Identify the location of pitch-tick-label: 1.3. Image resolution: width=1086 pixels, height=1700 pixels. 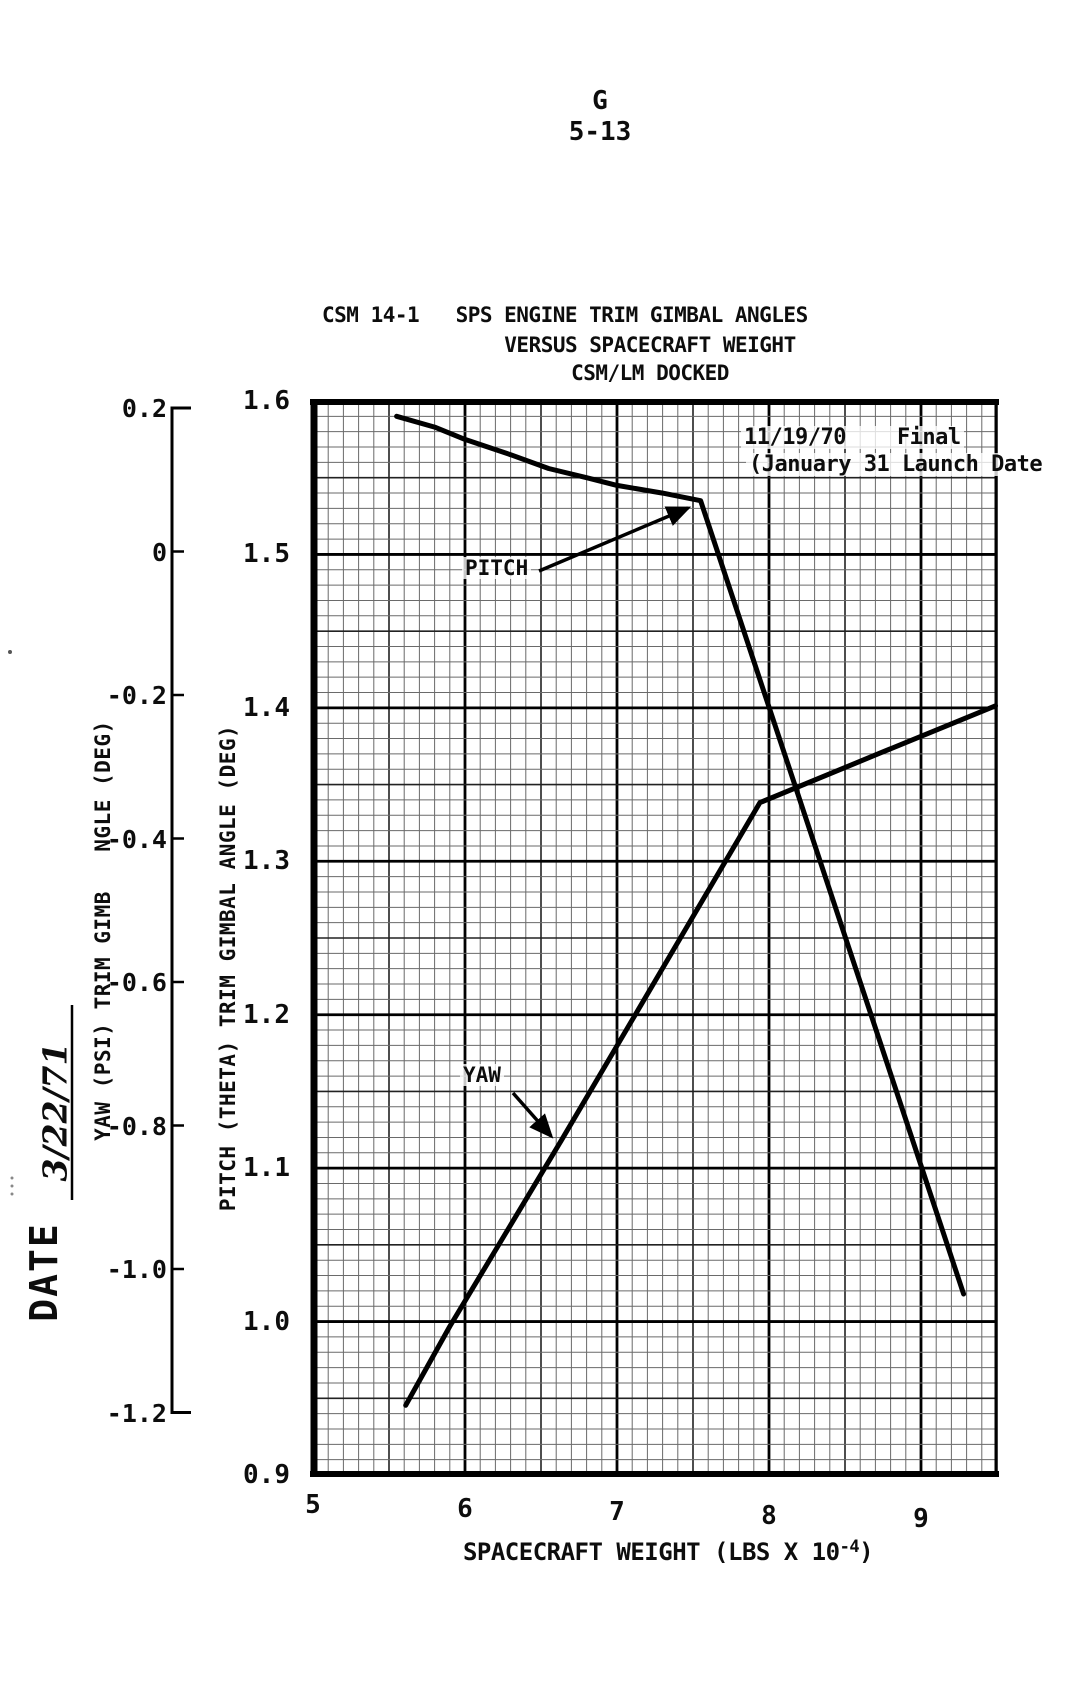
(266, 861).